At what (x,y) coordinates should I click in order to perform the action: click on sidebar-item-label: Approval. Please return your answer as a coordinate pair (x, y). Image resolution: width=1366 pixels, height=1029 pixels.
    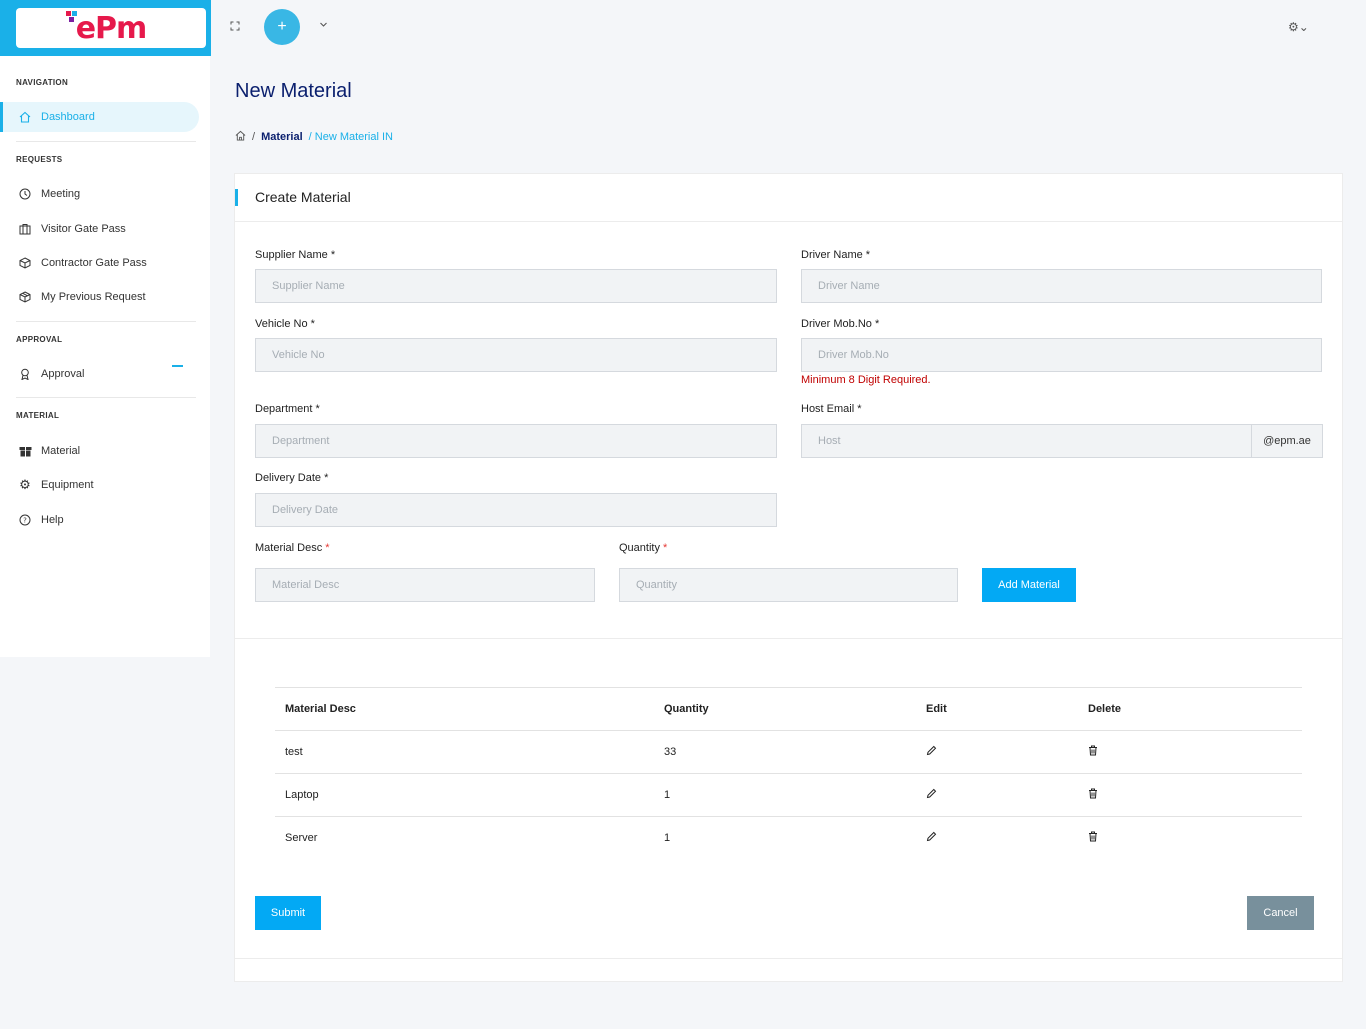
    Looking at the image, I should click on (63, 374).